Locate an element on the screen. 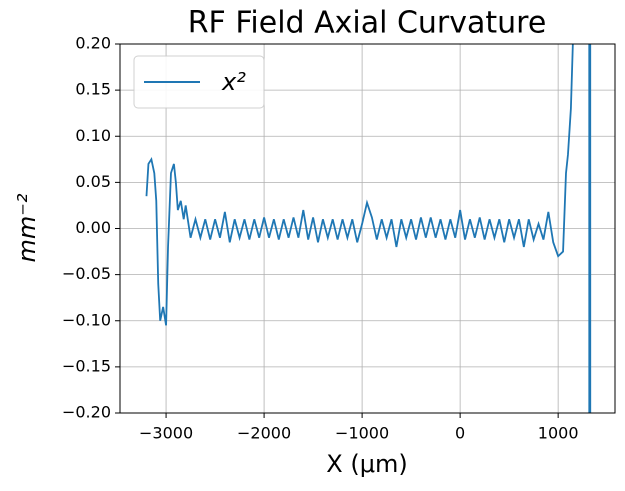 Image resolution: width=625 pixels, height=491 pixels. x-tick-label: −1000 is located at coordinates (362, 433).